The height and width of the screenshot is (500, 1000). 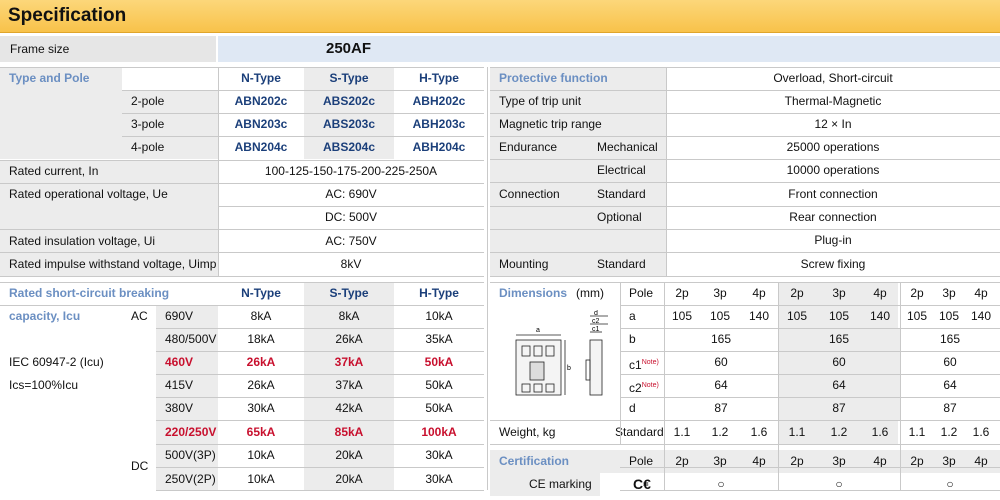 What do you see at coordinates (560, 484) in the screenshot?
I see `ce-marking-label: CE marking` at bounding box center [560, 484].